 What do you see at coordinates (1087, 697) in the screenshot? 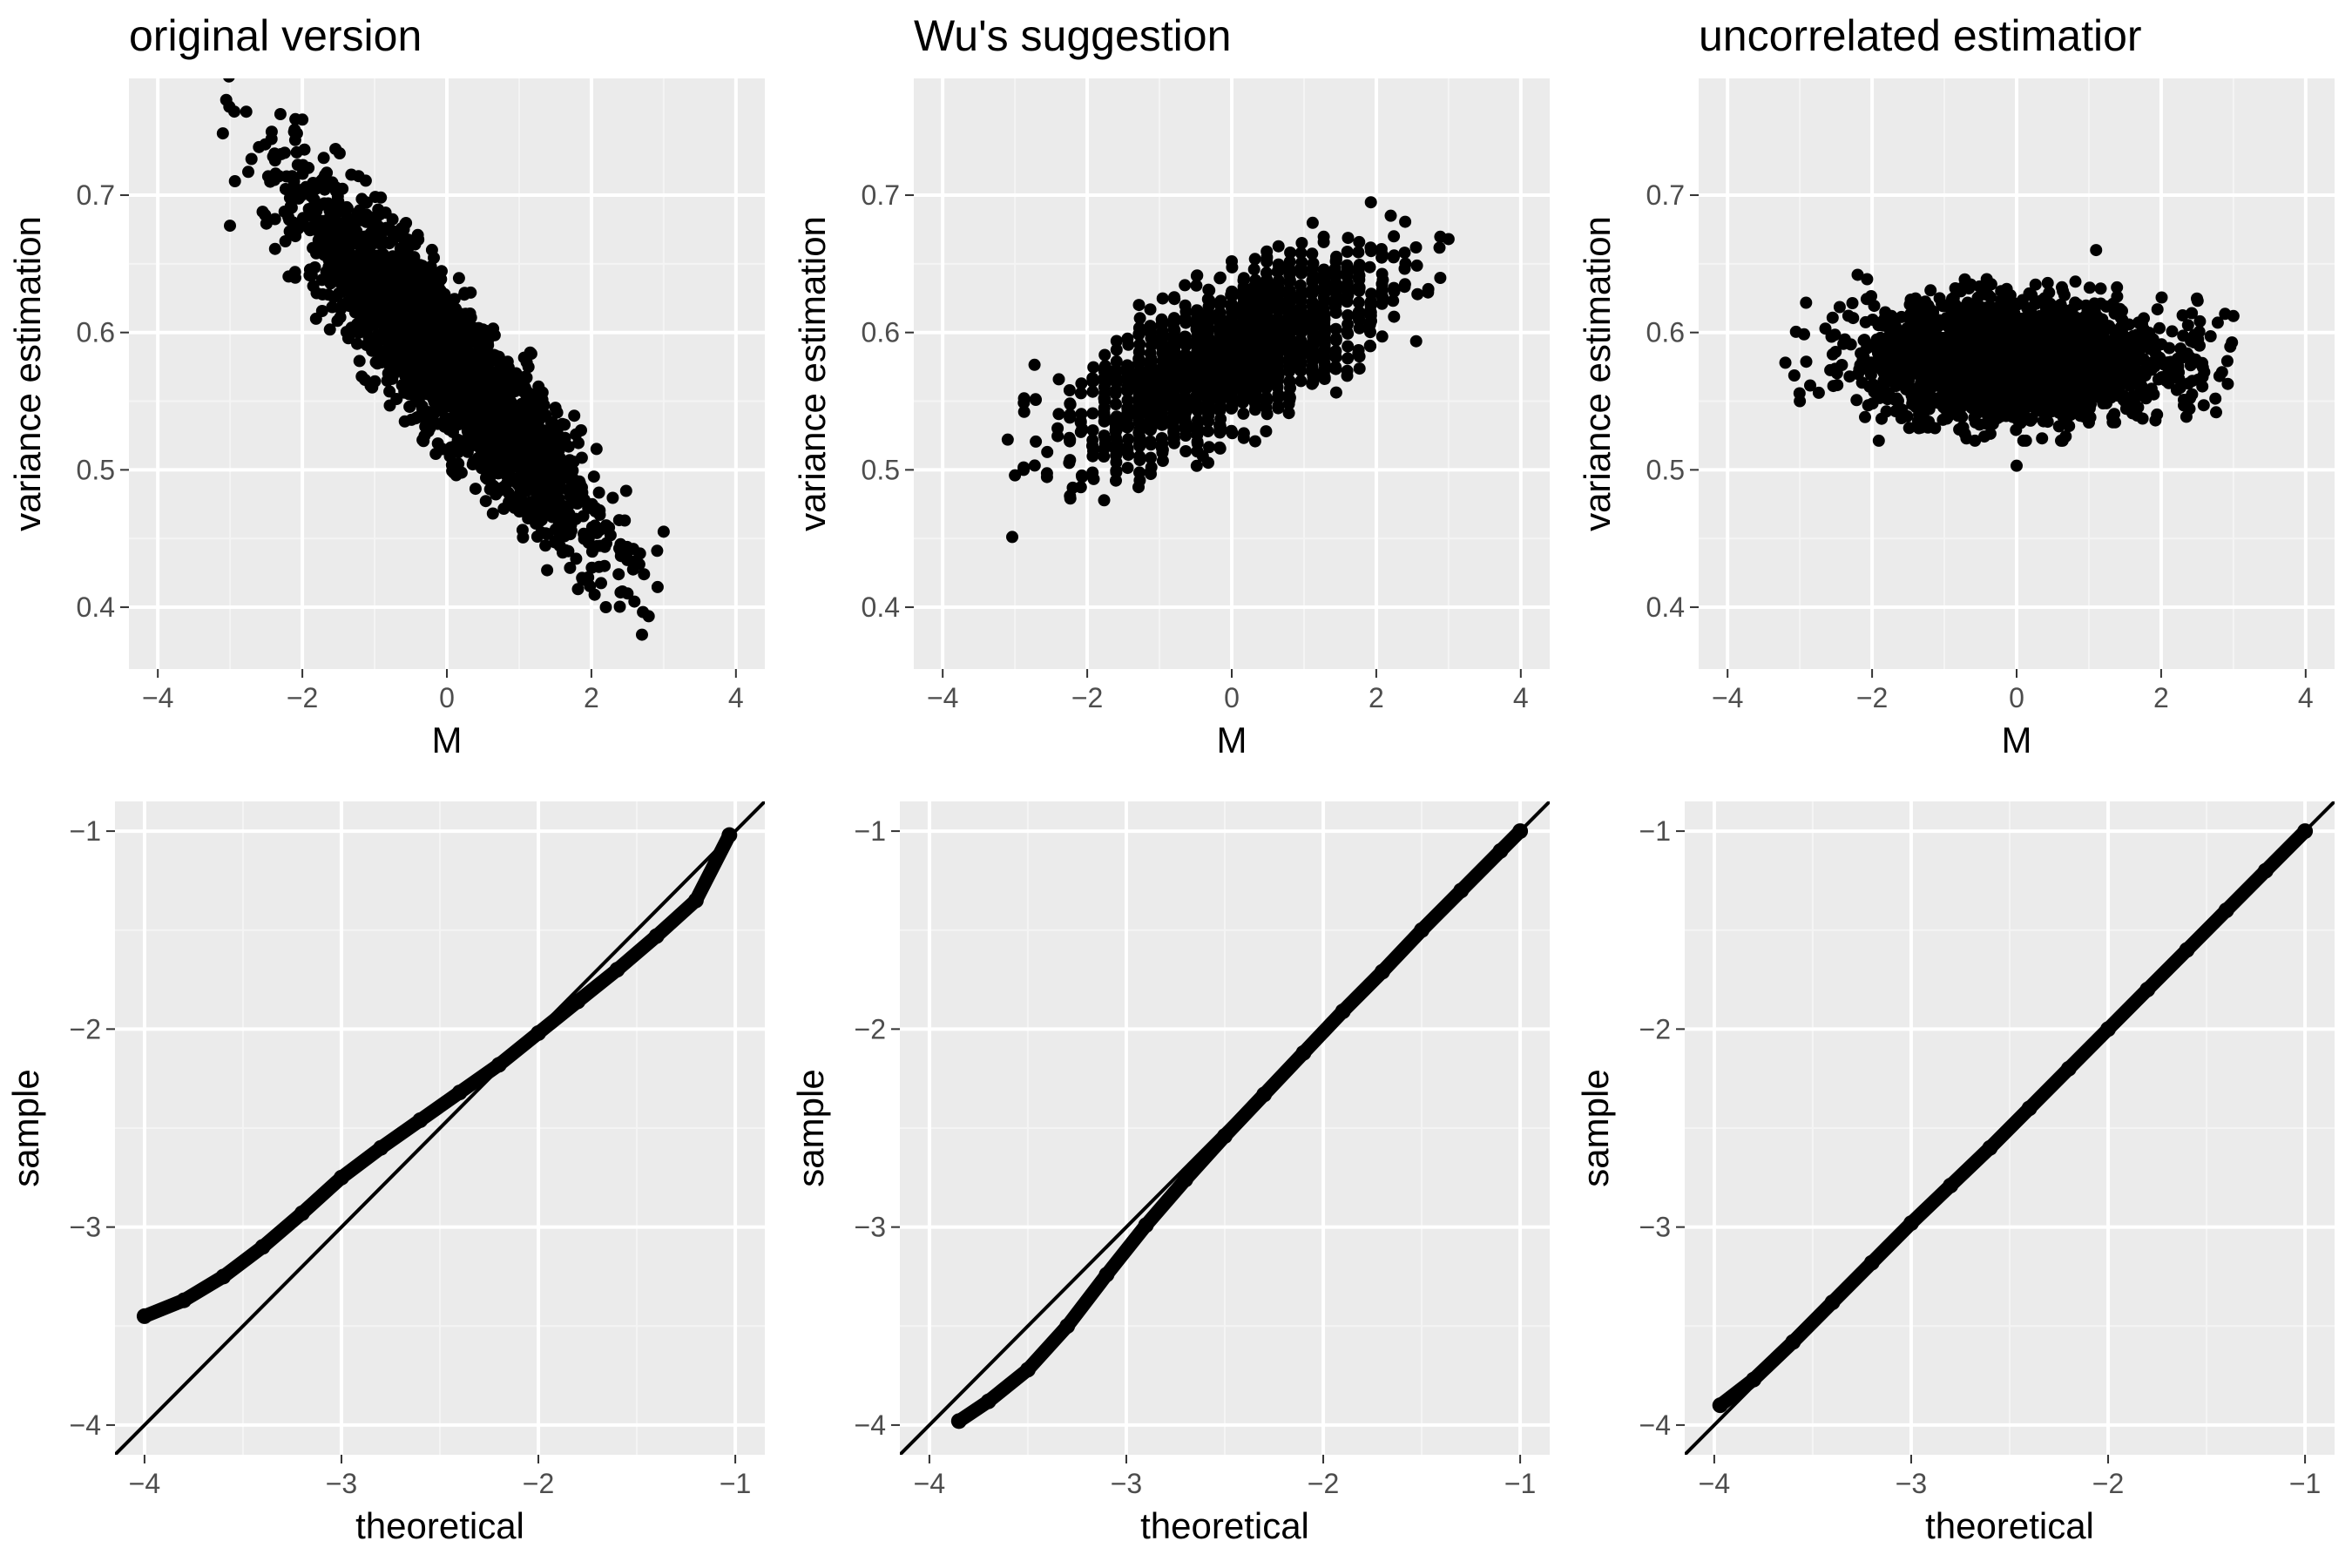
I see `x-tick-label: −2` at bounding box center [1087, 697].